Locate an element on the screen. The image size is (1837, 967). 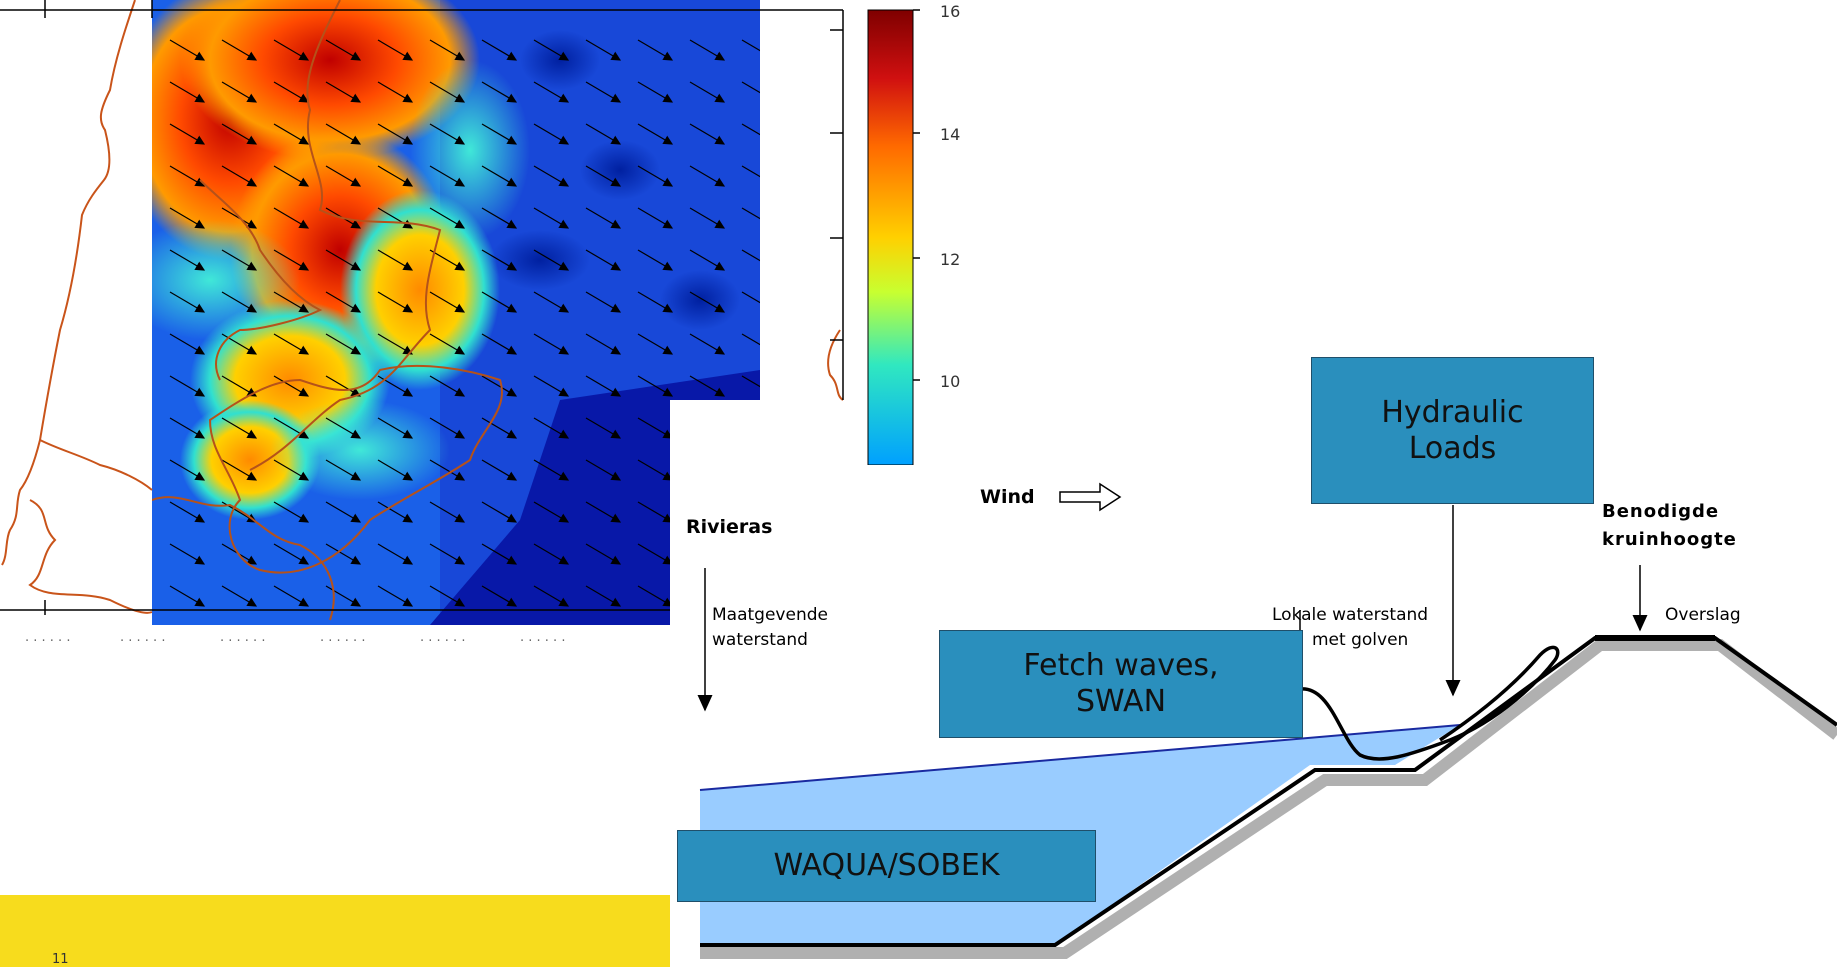
wind-arrow-icon is located at coordinates (1090, 497).